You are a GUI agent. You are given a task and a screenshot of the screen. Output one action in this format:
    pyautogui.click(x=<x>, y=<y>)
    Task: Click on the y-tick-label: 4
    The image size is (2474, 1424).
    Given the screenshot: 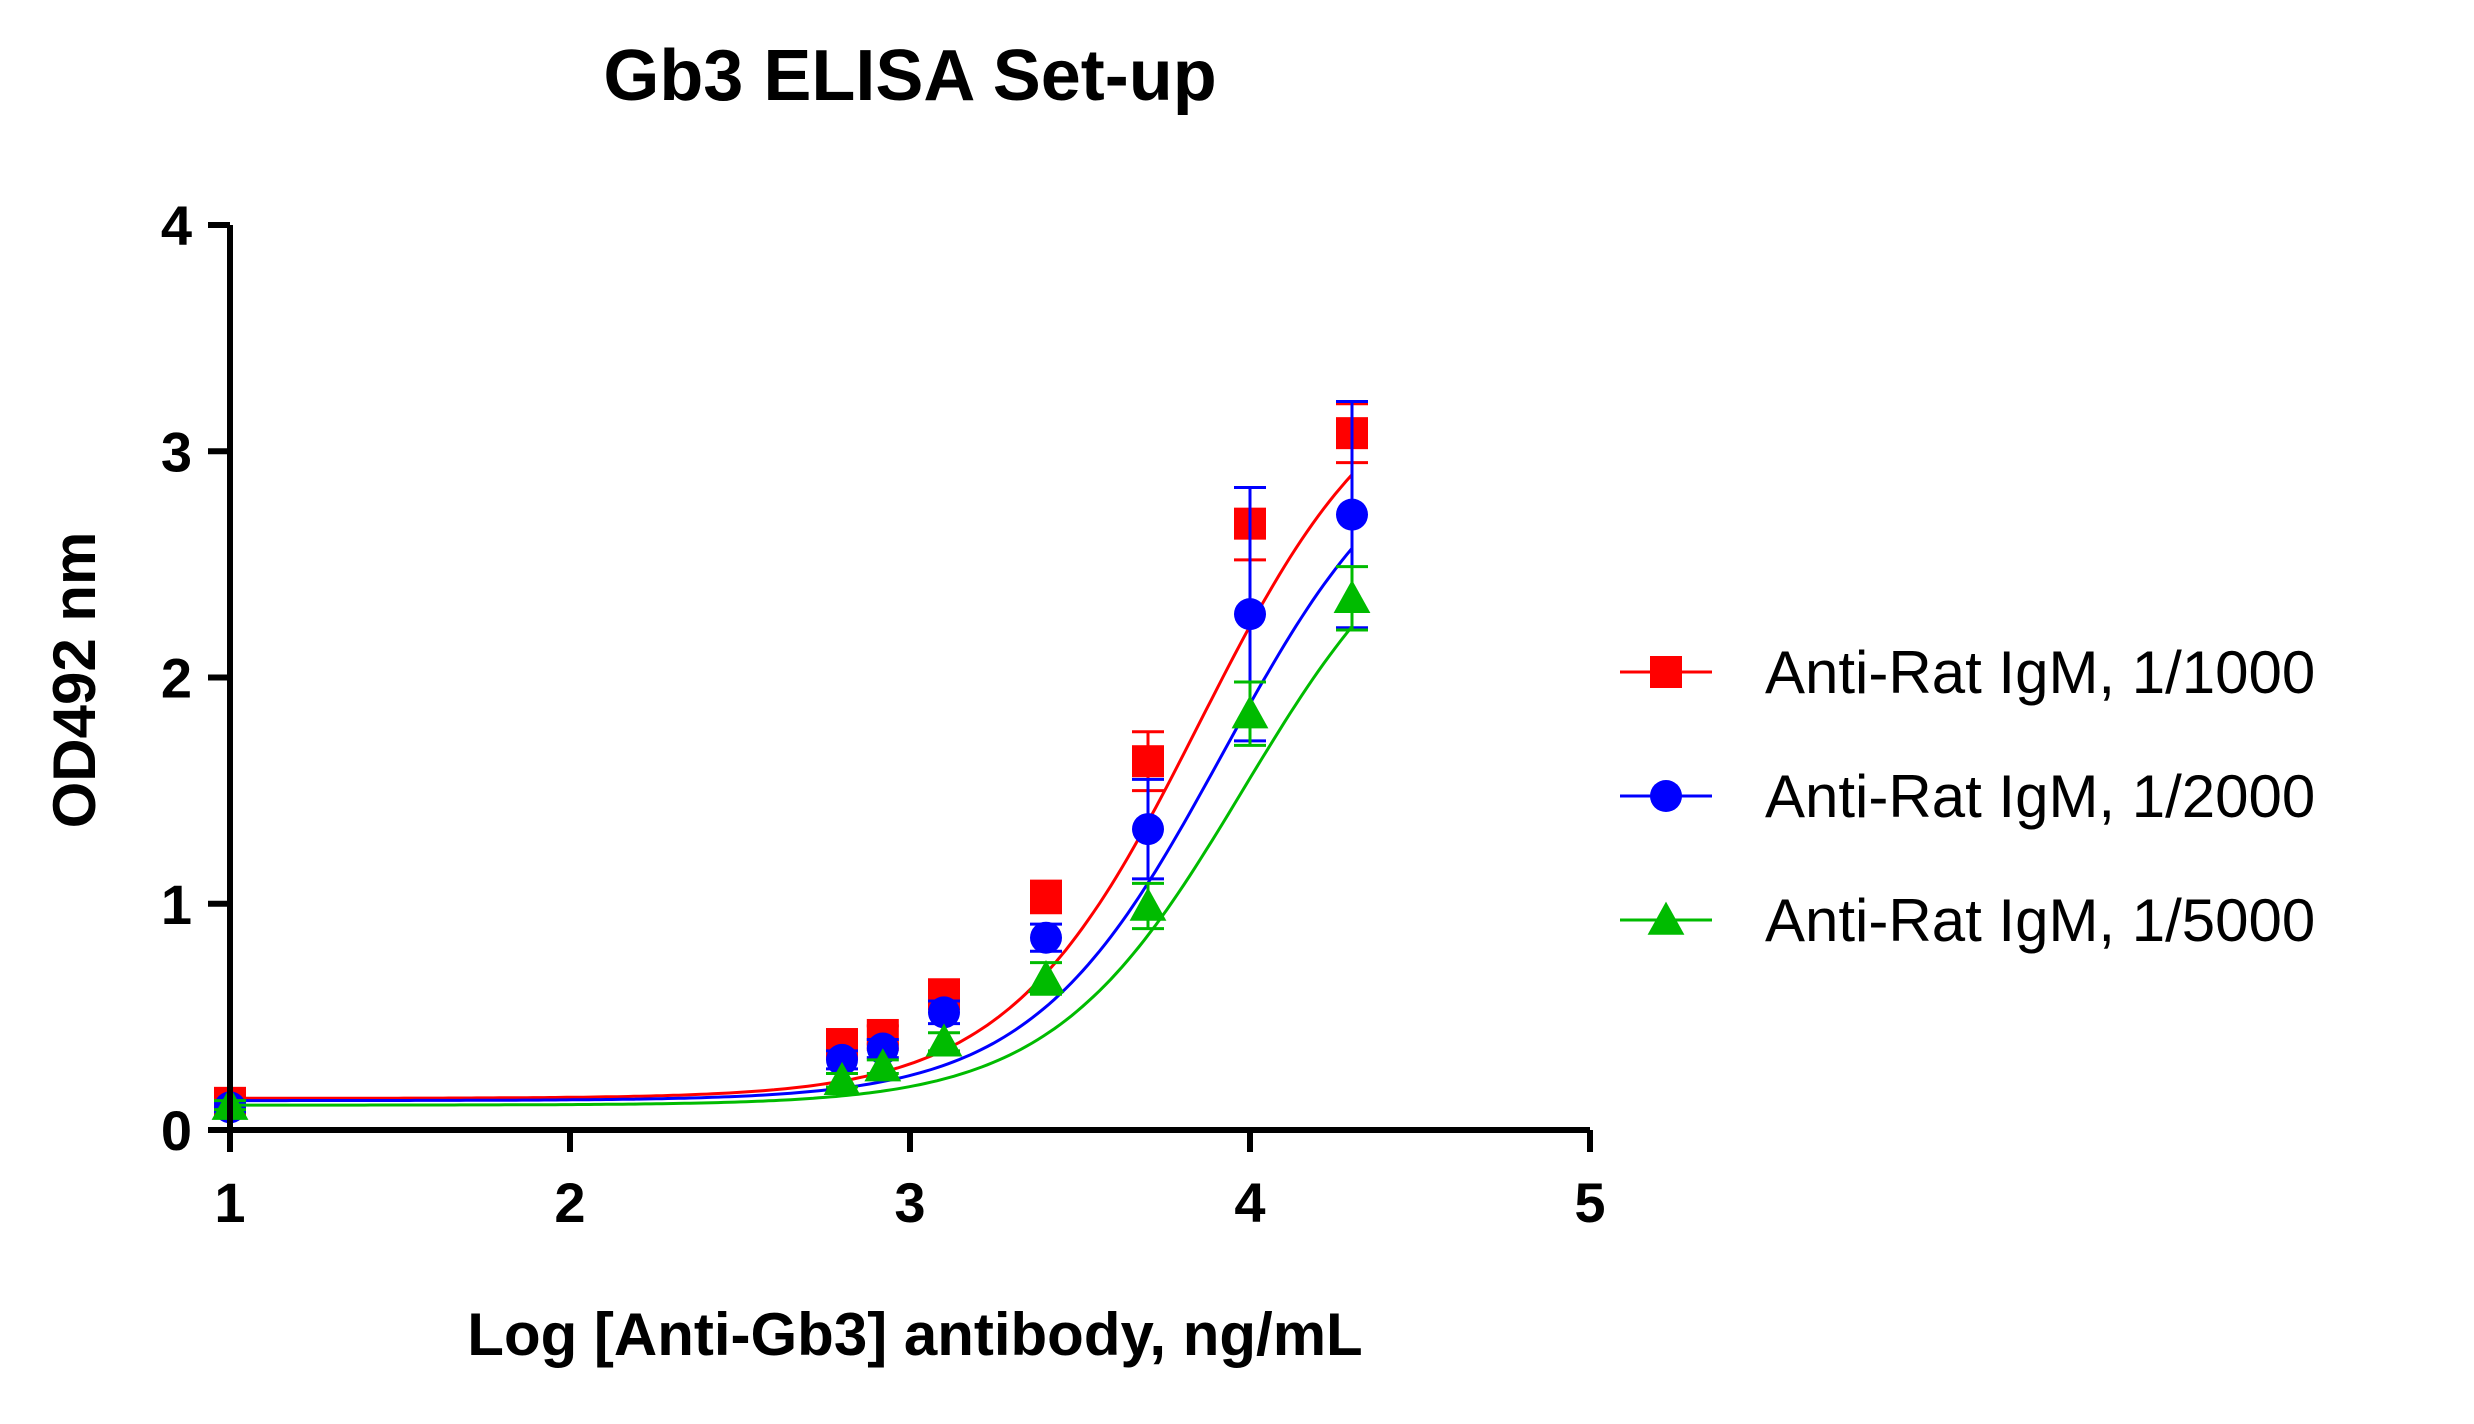 What is the action you would take?
    pyautogui.click(x=176, y=225)
    